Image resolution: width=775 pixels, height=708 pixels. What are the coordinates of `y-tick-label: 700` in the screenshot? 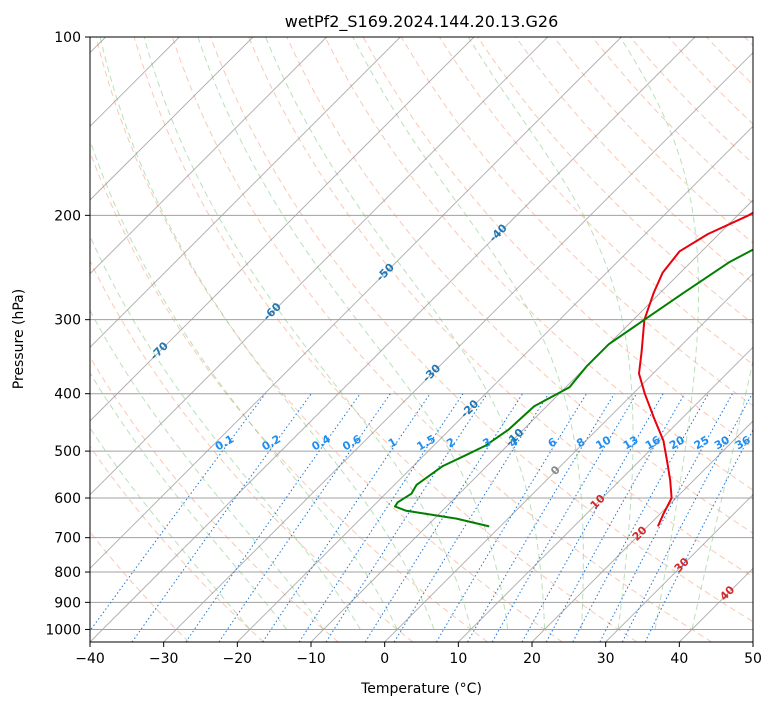 It's located at (67, 539).